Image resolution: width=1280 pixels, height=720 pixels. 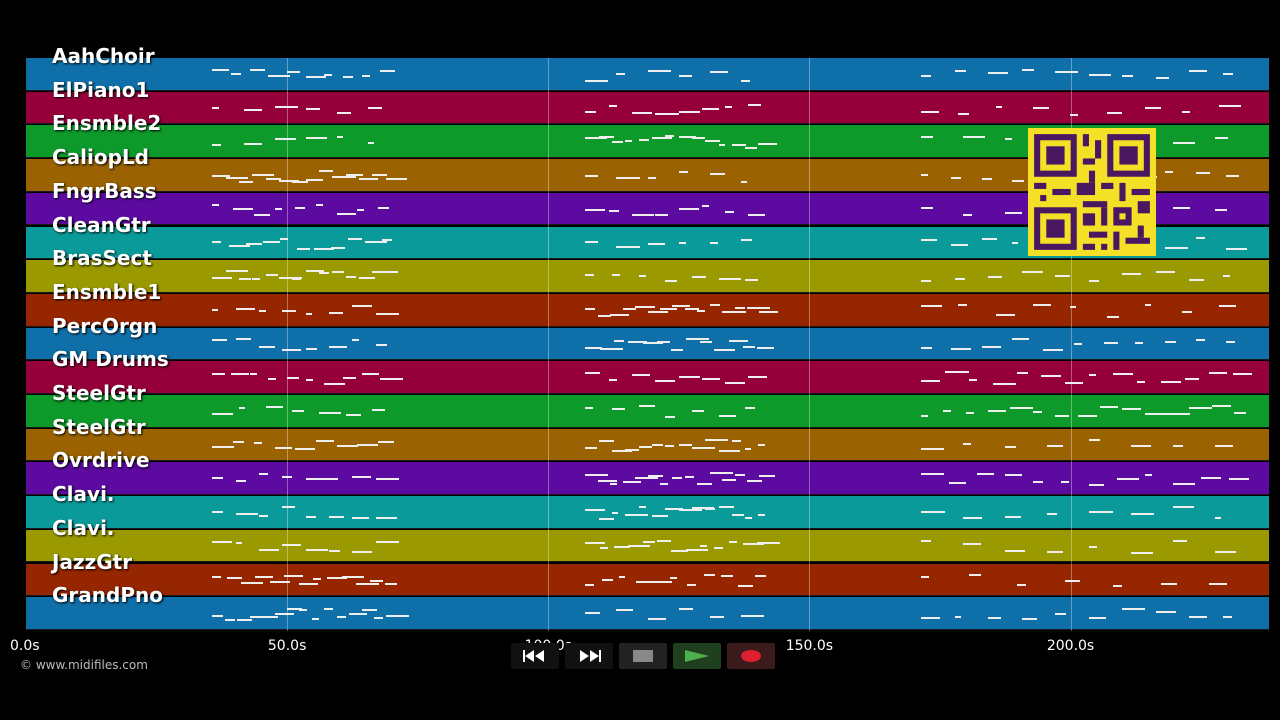 What do you see at coordinates (809, 646) in the screenshot?
I see `tick-label: 150.0s` at bounding box center [809, 646].